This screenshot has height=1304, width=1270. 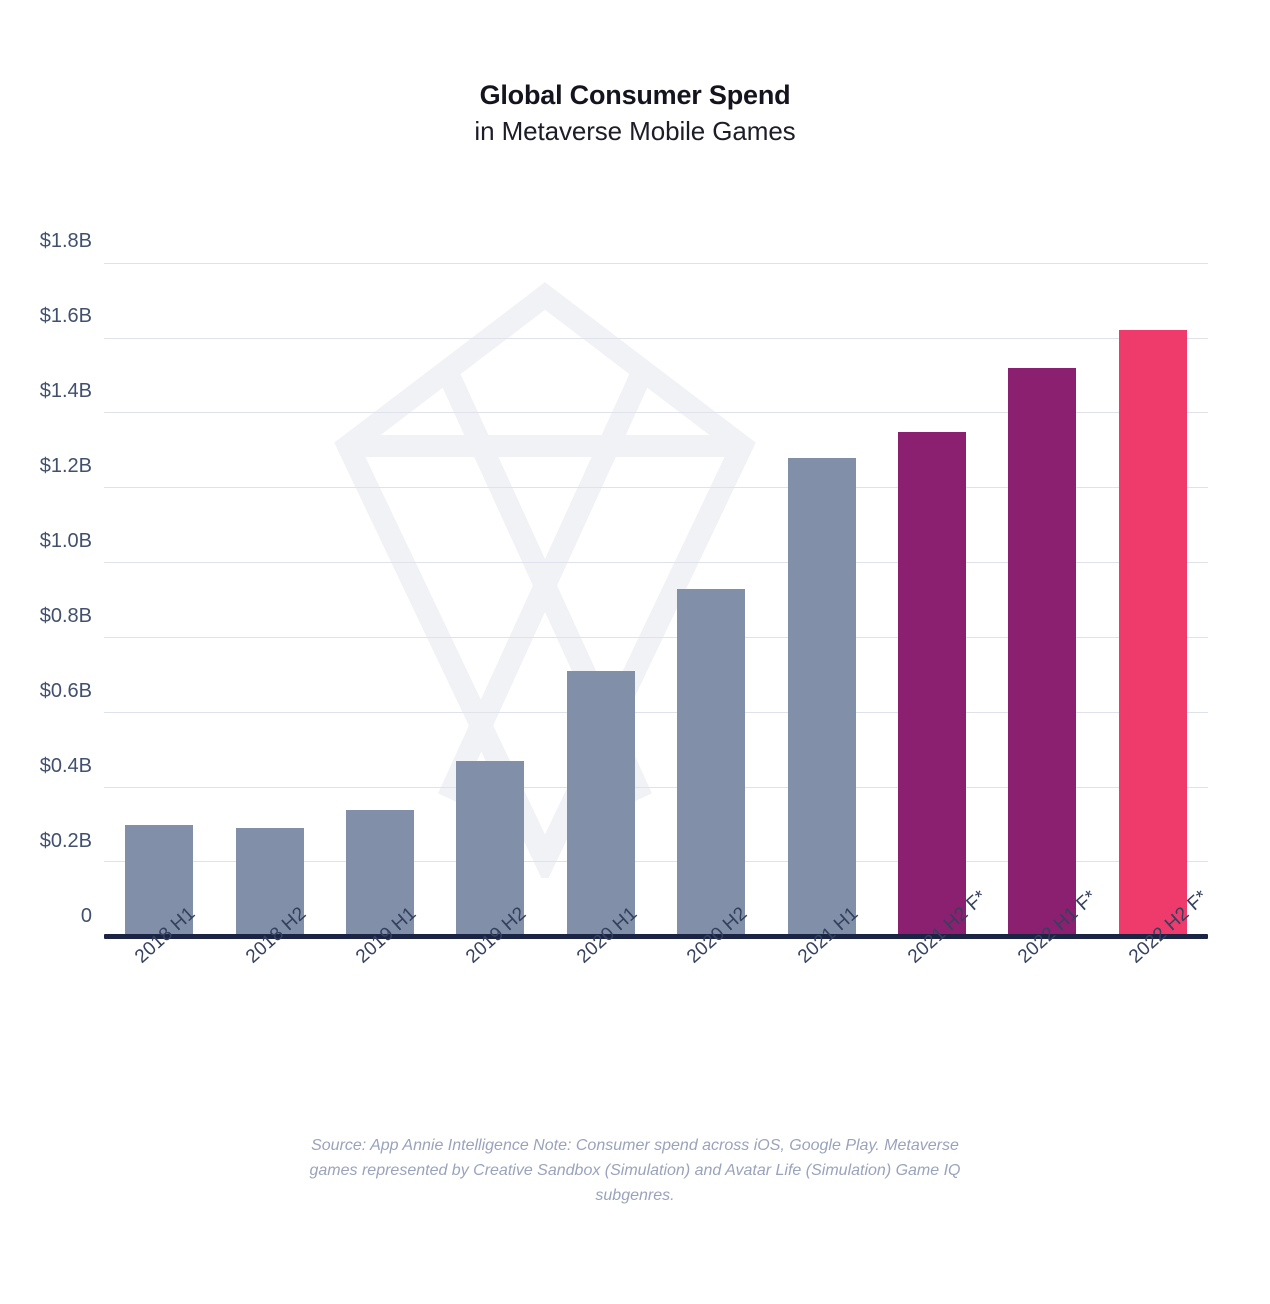 What do you see at coordinates (711, 762) in the screenshot?
I see `bar-2020-h2` at bounding box center [711, 762].